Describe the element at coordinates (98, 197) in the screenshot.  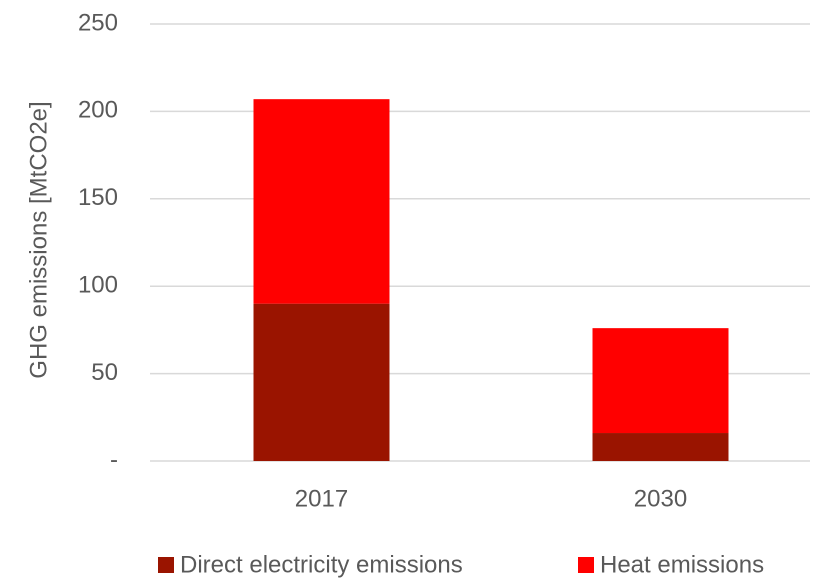
I see `y-tick-label: 150` at that location.